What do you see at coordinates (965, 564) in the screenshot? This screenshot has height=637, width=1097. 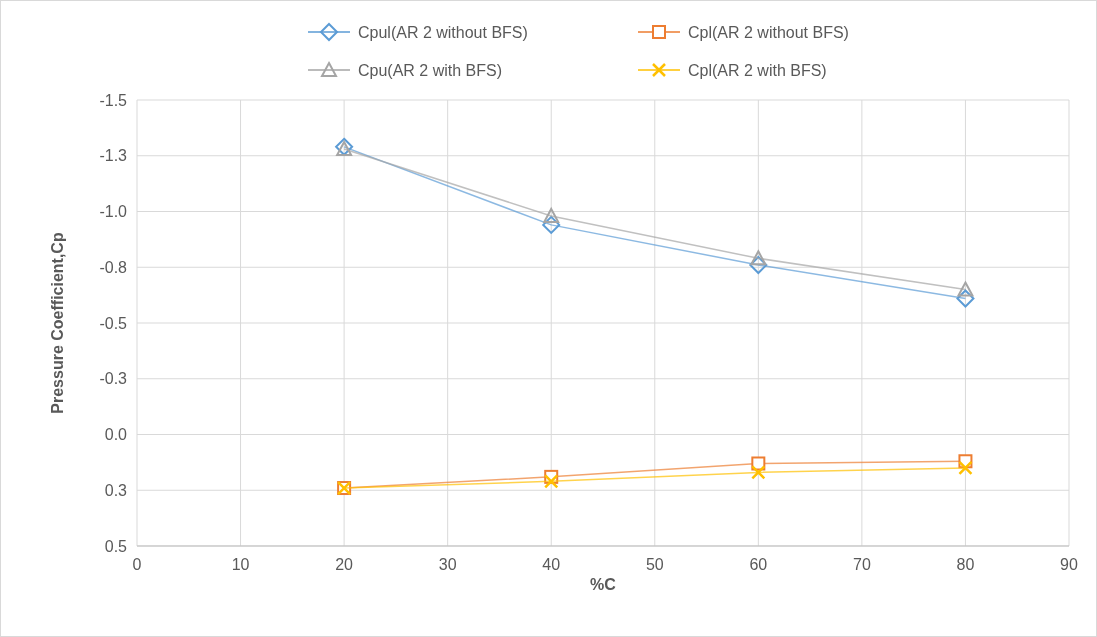 I see `x-tick-label: 80` at bounding box center [965, 564].